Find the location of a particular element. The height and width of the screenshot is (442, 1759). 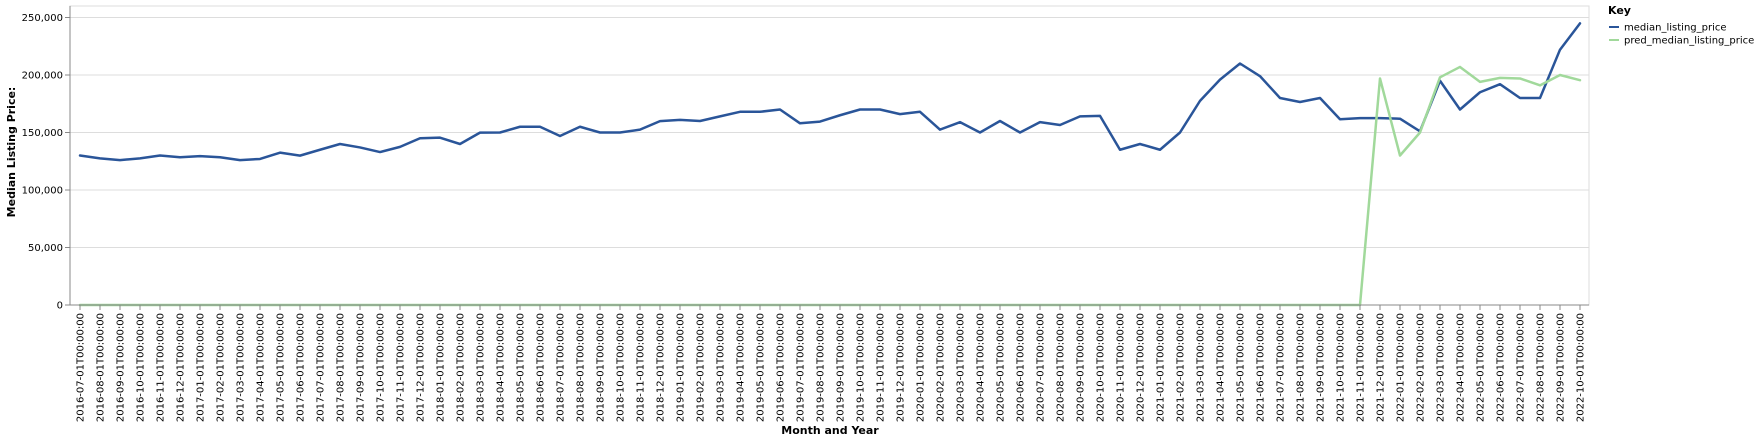

y-tick-label: 150,000 is located at coordinates (42, 133).